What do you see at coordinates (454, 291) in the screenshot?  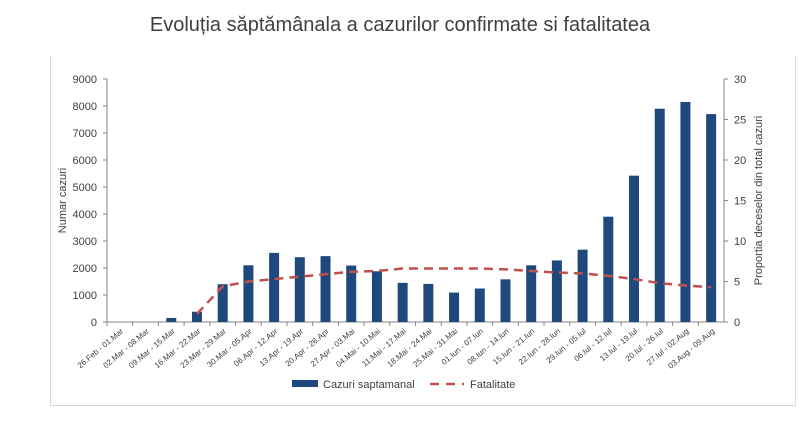 I see `fatality-line` at bounding box center [454, 291].